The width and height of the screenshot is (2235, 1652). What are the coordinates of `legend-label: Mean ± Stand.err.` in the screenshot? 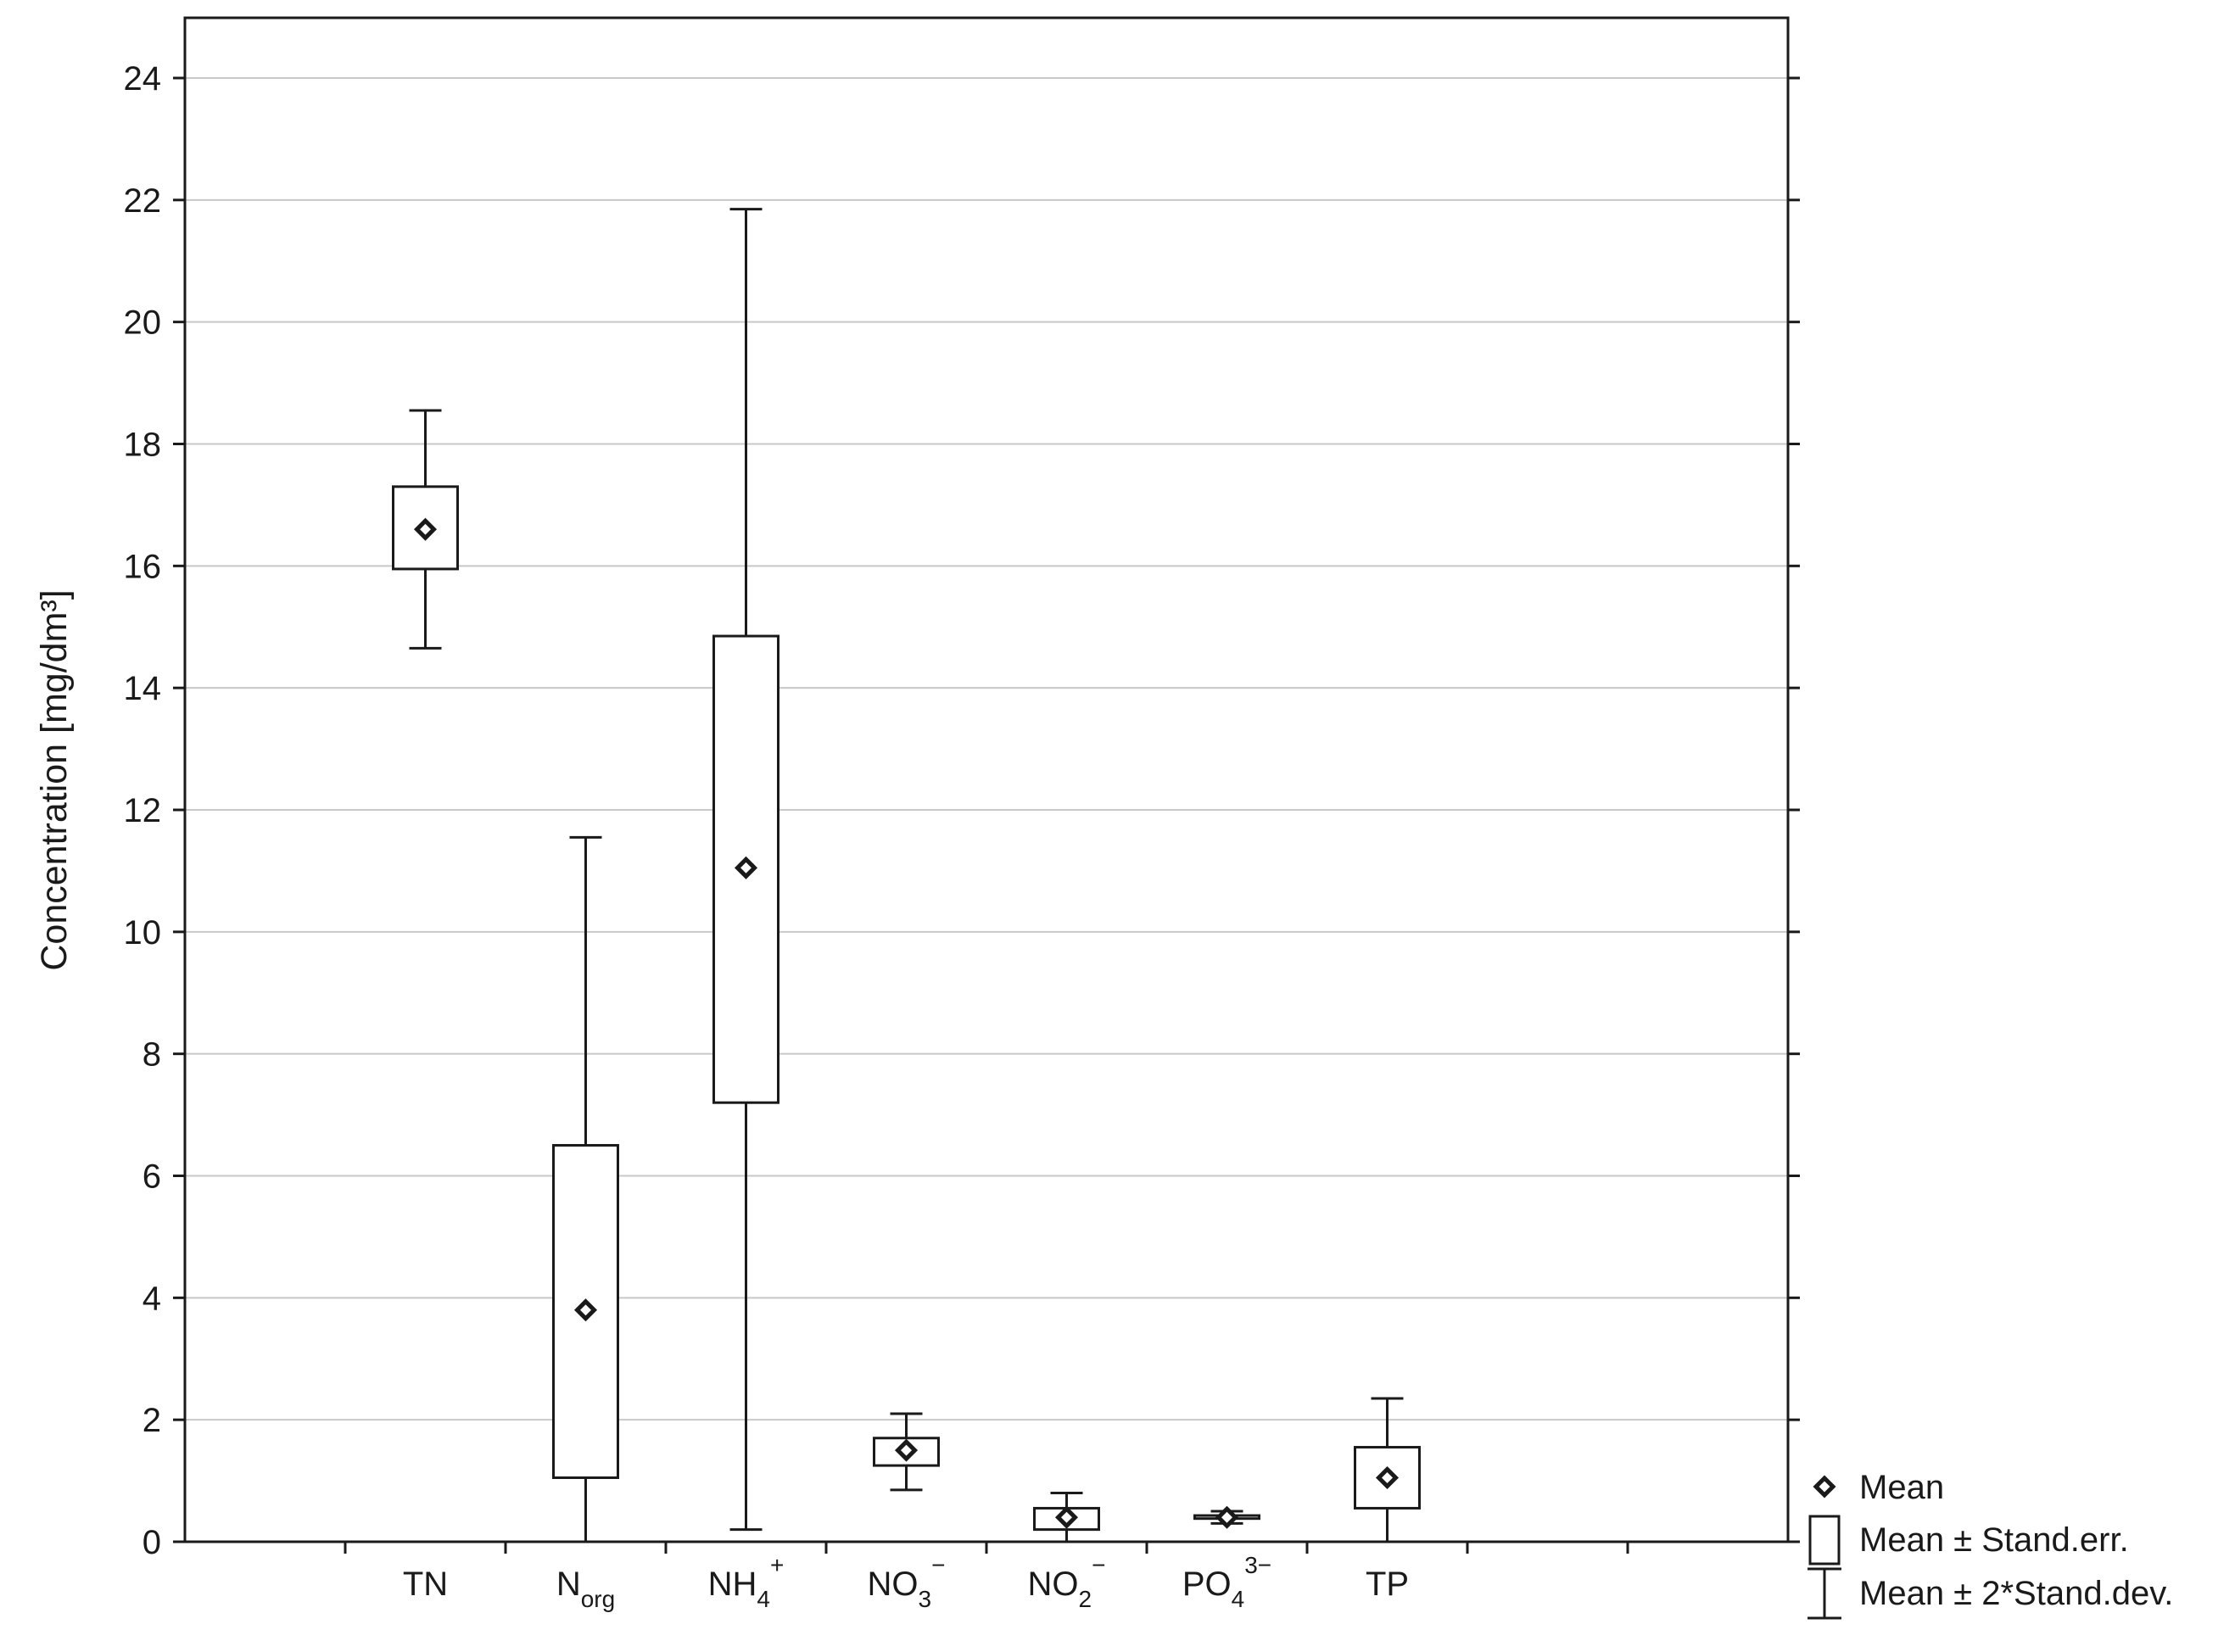 It's located at (1994, 1540).